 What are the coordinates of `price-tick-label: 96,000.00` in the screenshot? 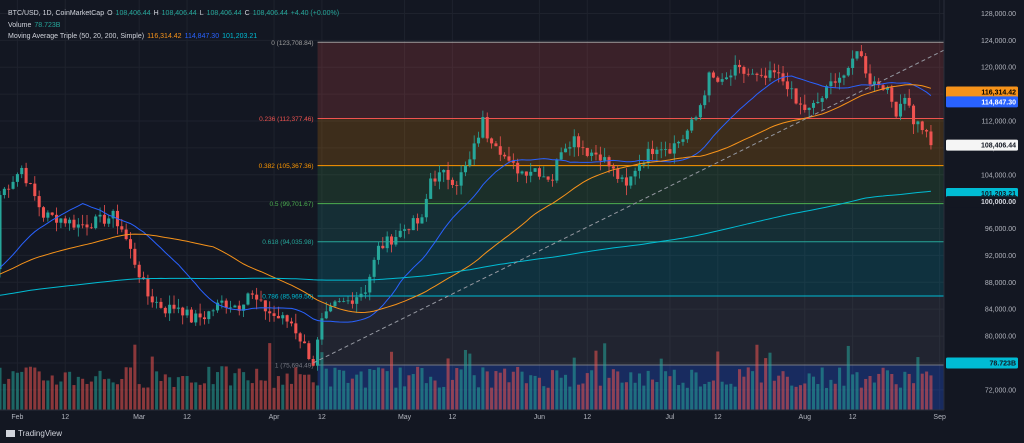 It's located at (1000, 229).